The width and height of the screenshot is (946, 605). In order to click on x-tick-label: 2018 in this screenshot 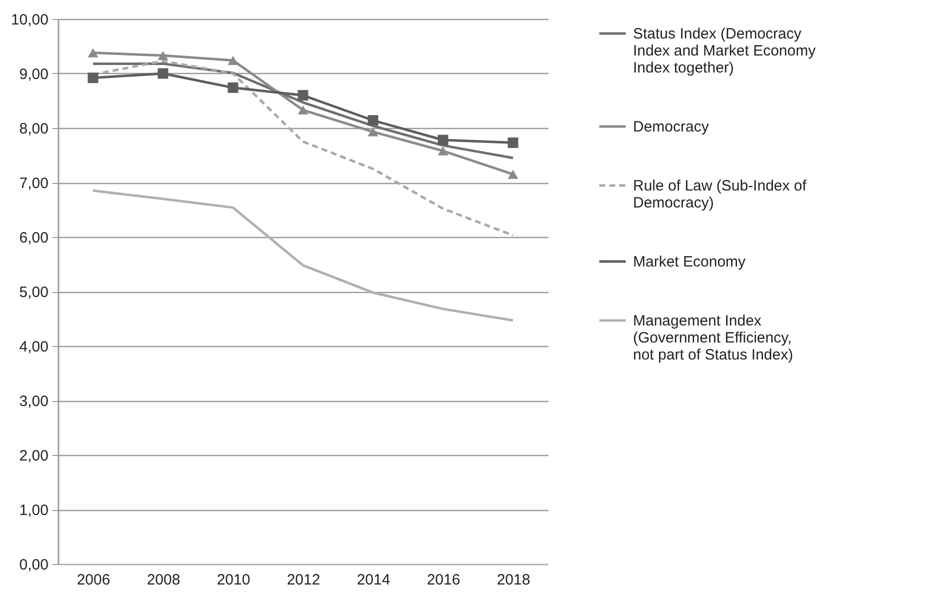, I will do `click(513, 580)`.